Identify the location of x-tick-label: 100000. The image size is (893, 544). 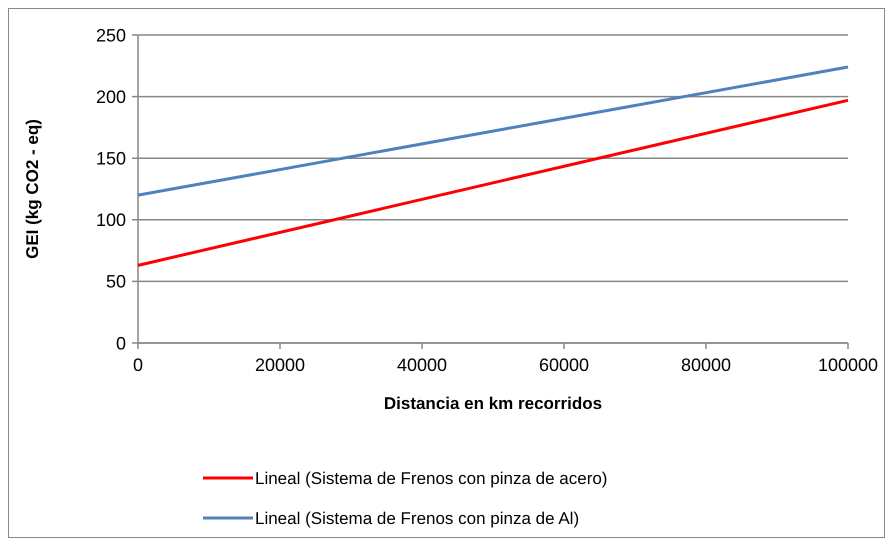
(848, 365).